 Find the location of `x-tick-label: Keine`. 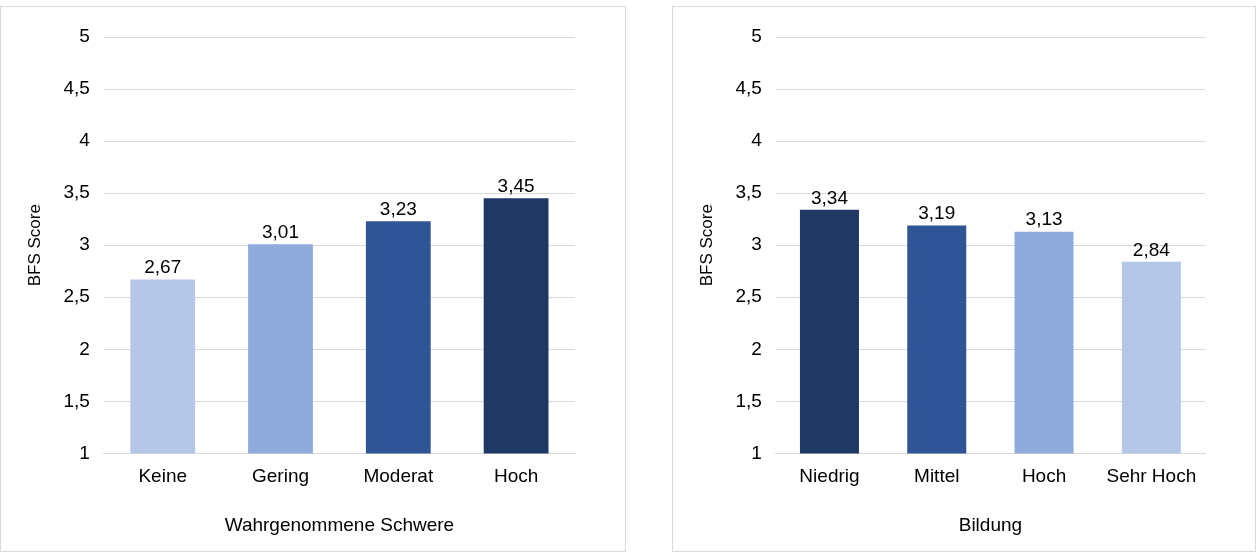

x-tick-label: Keine is located at coordinates (163, 476).